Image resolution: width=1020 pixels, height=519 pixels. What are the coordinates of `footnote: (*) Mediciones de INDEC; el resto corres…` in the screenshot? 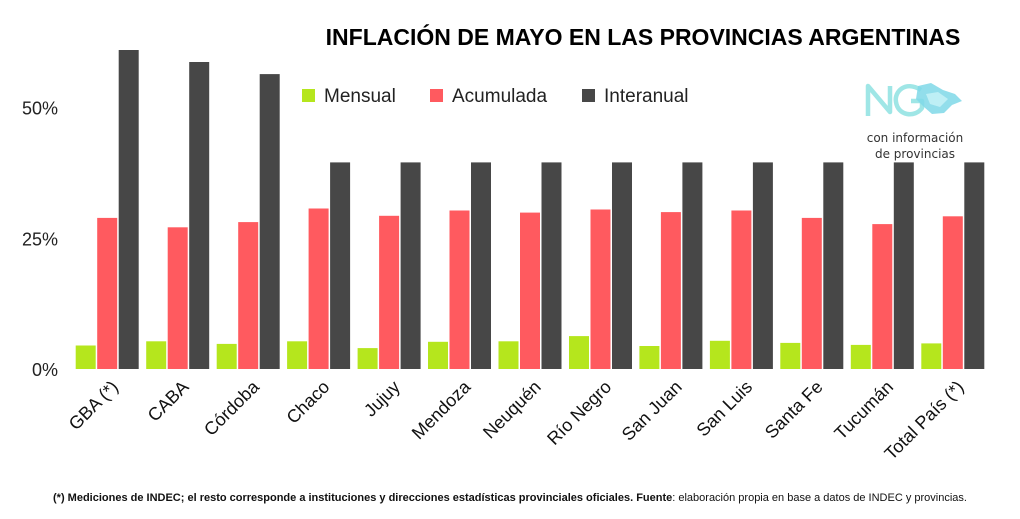 It's located at (510, 498).